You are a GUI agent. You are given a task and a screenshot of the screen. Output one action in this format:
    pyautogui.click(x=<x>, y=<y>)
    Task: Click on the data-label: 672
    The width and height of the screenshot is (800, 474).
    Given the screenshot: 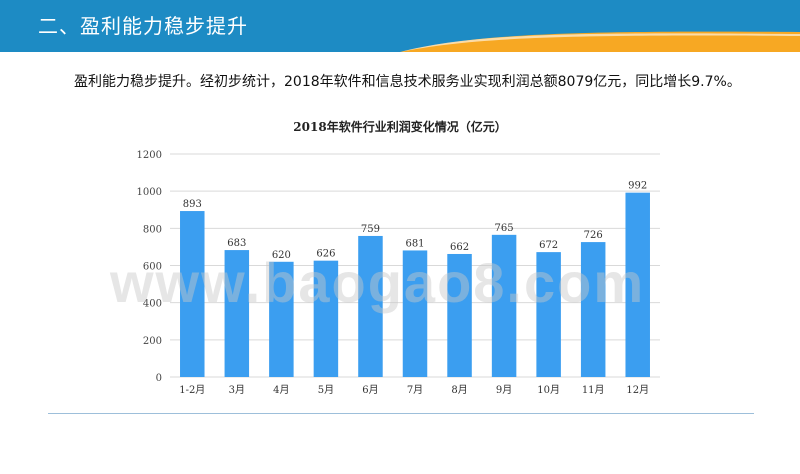 What is the action you would take?
    pyautogui.click(x=548, y=245)
    